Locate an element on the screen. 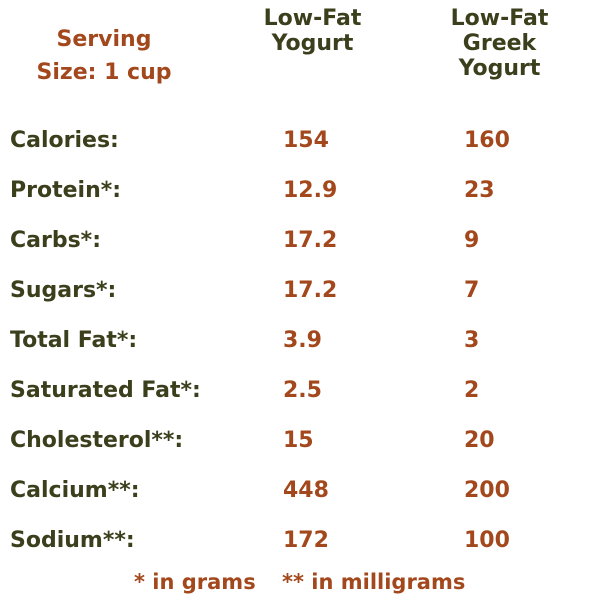 The width and height of the screenshot is (599, 600). greek-yogurt-value: 2 is located at coordinates (472, 390).